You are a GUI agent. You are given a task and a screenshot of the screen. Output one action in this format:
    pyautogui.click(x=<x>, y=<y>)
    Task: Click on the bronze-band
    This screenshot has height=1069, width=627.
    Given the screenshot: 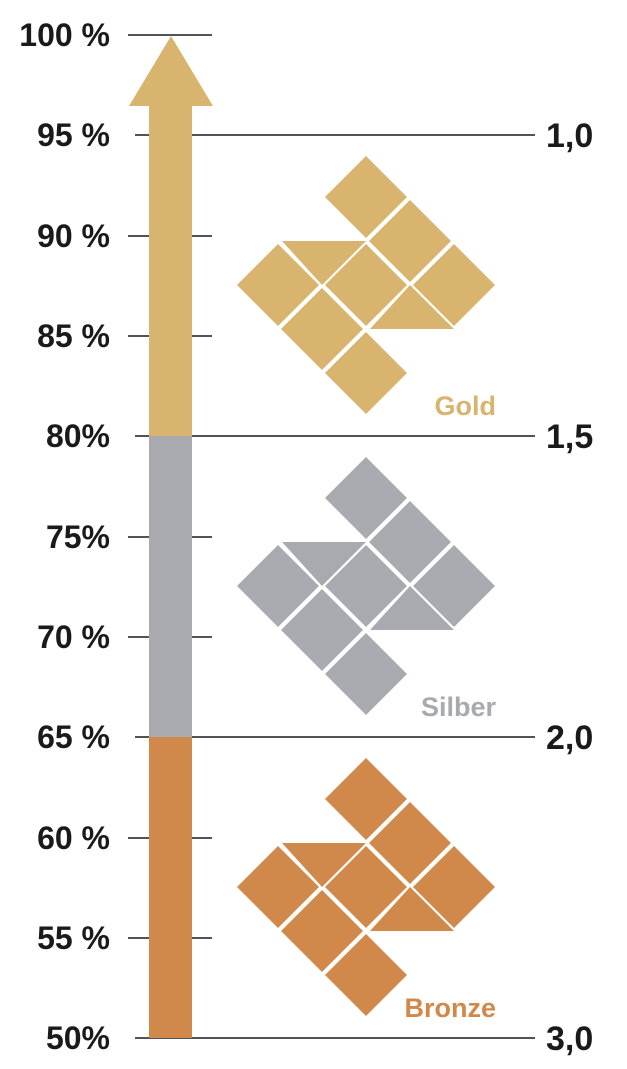 What is the action you would take?
    pyautogui.click(x=170, y=887)
    